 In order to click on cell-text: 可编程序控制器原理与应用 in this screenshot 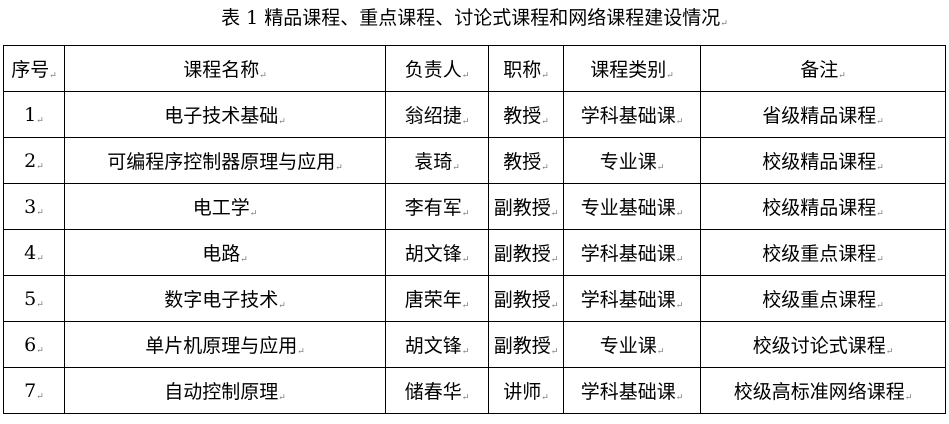, I will do `click(225, 162)`.